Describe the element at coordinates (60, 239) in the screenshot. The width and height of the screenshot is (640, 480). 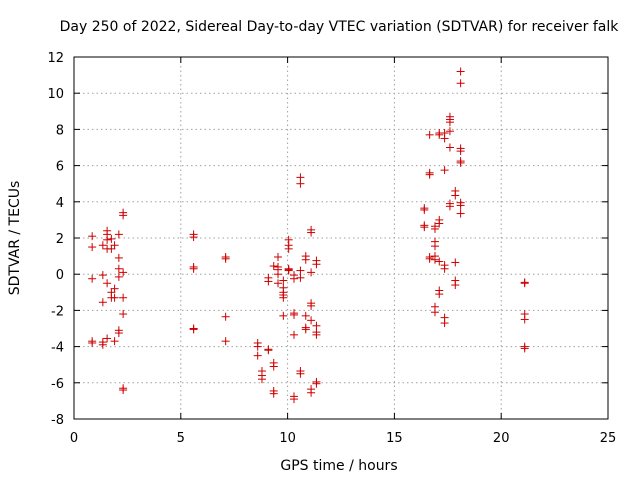
I see `y-tick-label: 2` at that location.